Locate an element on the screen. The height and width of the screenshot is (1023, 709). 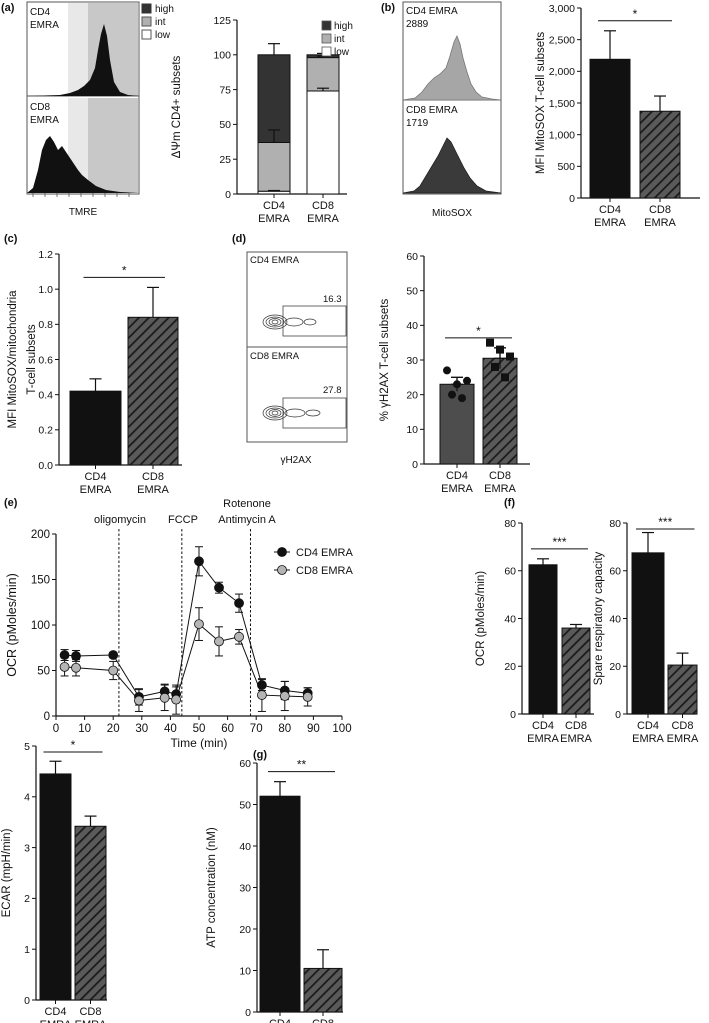
a_stacked-category-label: CD8 is located at coordinates (323, 206).